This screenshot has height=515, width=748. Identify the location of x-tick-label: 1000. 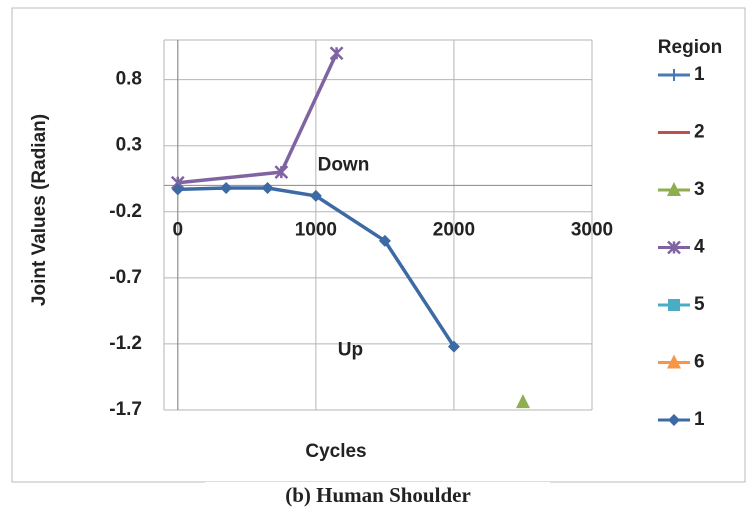
(316, 229).